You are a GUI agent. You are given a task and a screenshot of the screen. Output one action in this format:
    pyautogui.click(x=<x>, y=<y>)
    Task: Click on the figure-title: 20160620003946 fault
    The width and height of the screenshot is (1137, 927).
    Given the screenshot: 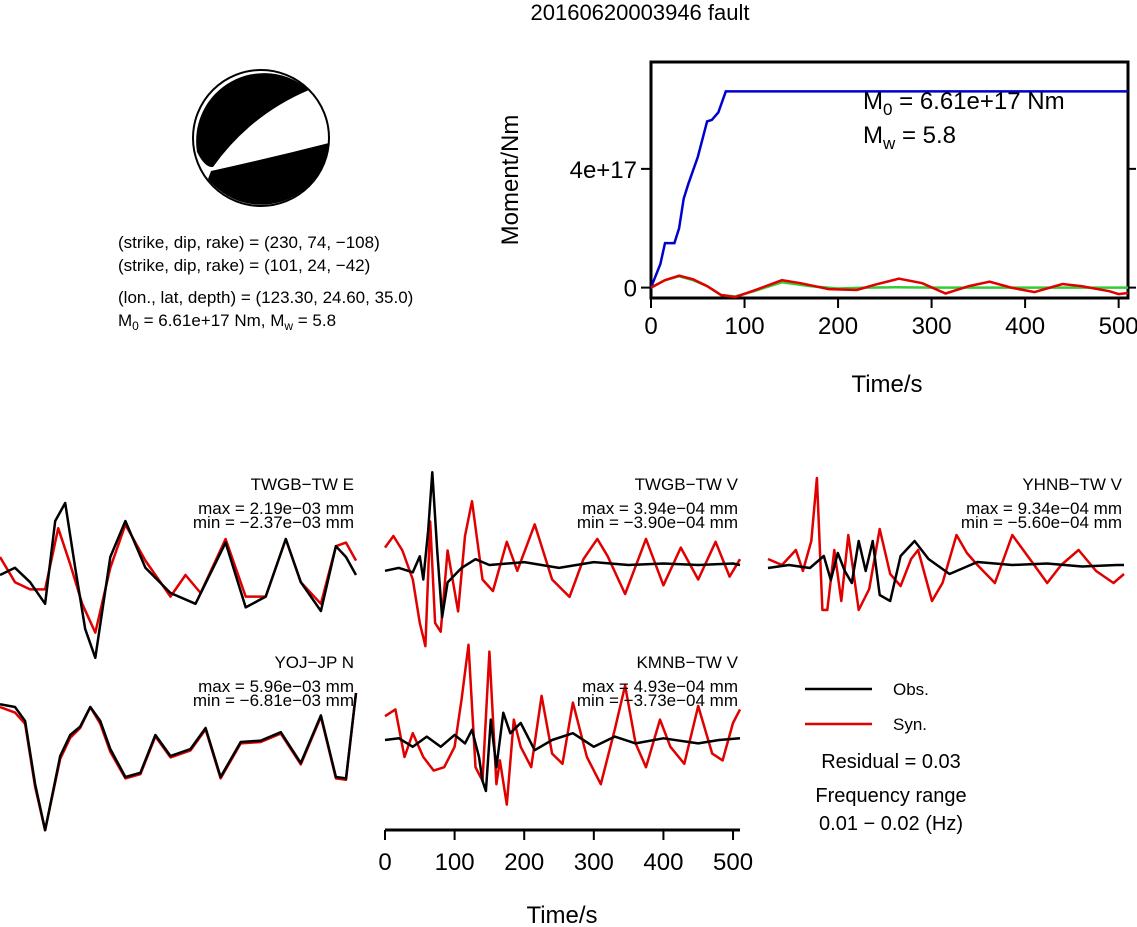 What is the action you would take?
    pyautogui.click(x=640, y=12)
    